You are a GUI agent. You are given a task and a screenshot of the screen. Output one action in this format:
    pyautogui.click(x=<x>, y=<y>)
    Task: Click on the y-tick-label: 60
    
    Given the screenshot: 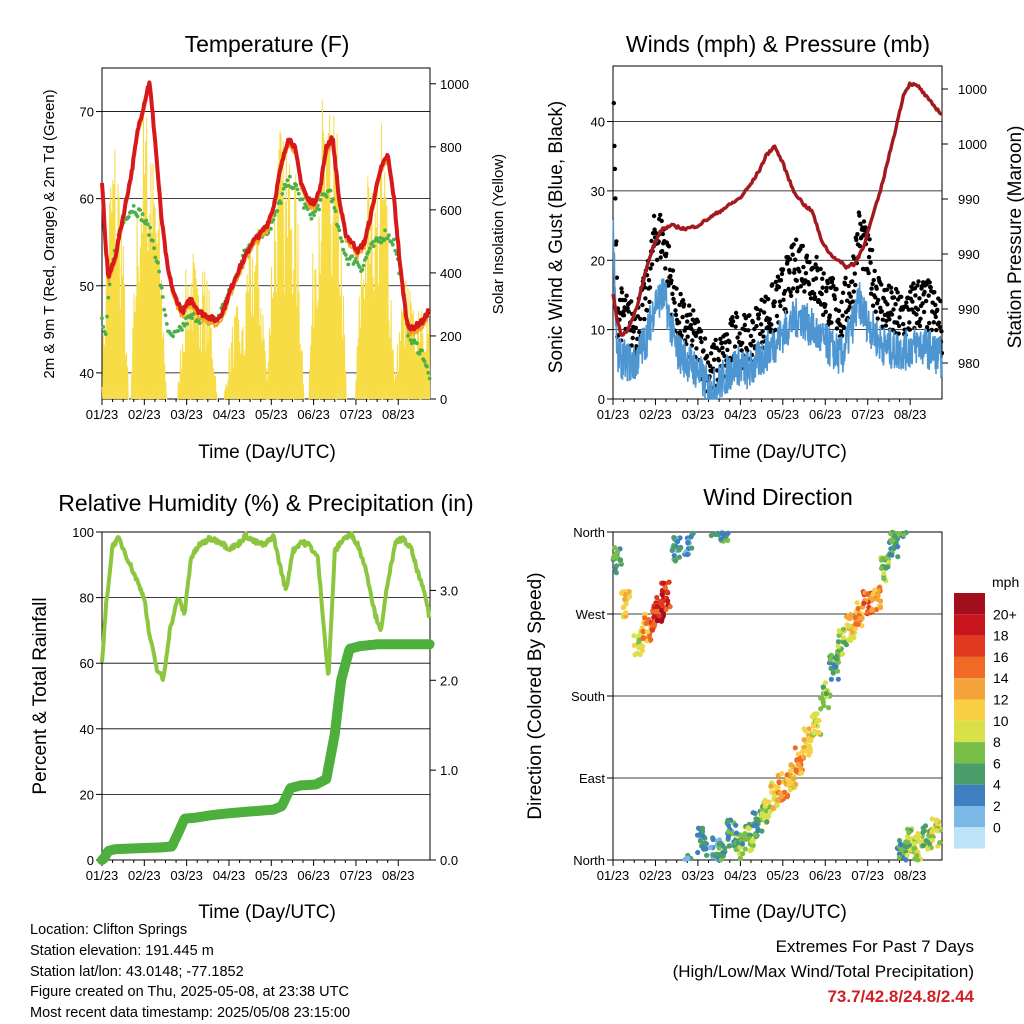 What is the action you would take?
    pyautogui.click(x=87, y=199)
    